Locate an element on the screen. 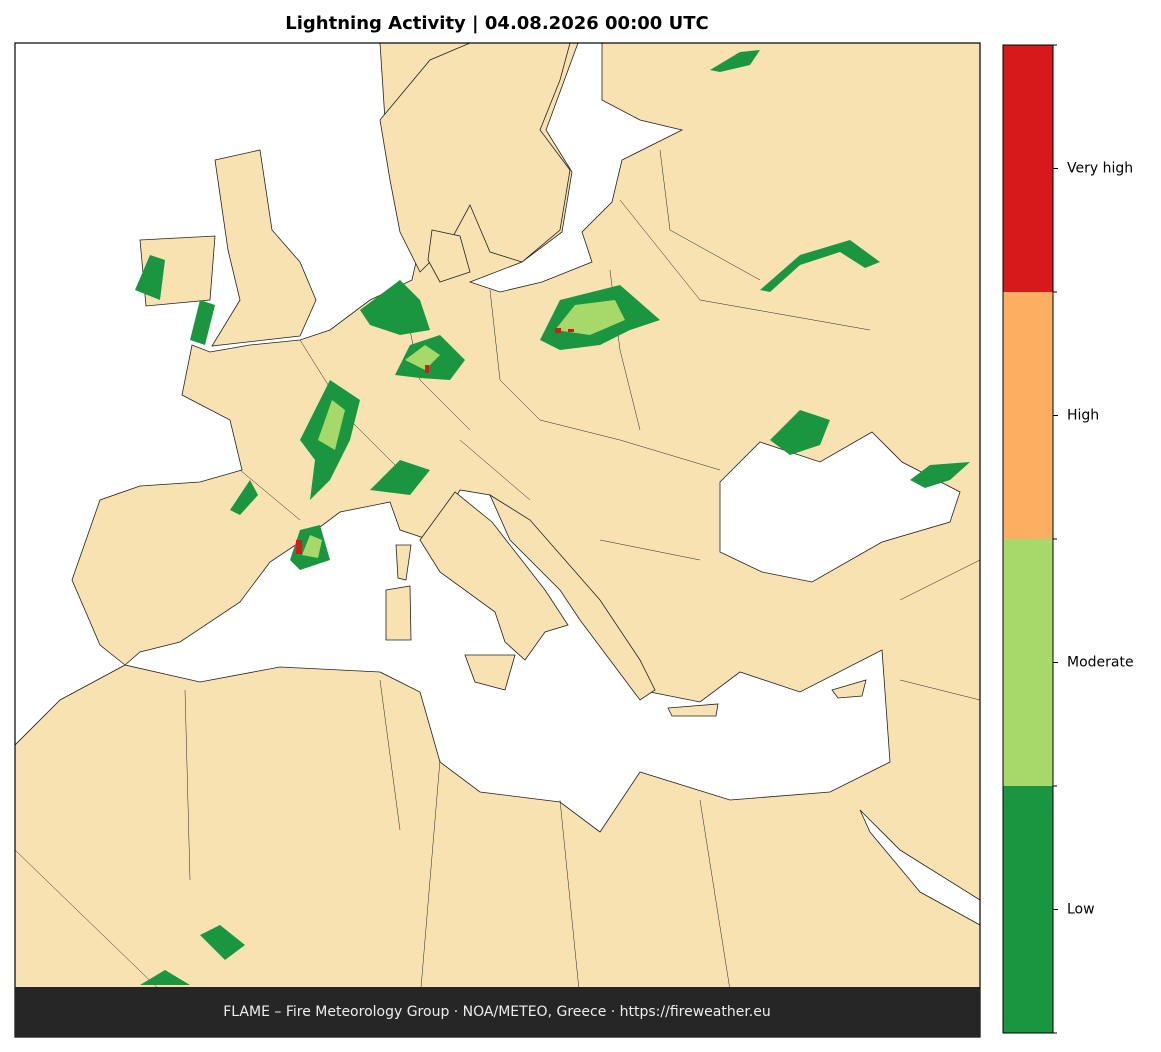 The width and height of the screenshot is (1161, 1052). red-sea is located at coordinates (919, 867).